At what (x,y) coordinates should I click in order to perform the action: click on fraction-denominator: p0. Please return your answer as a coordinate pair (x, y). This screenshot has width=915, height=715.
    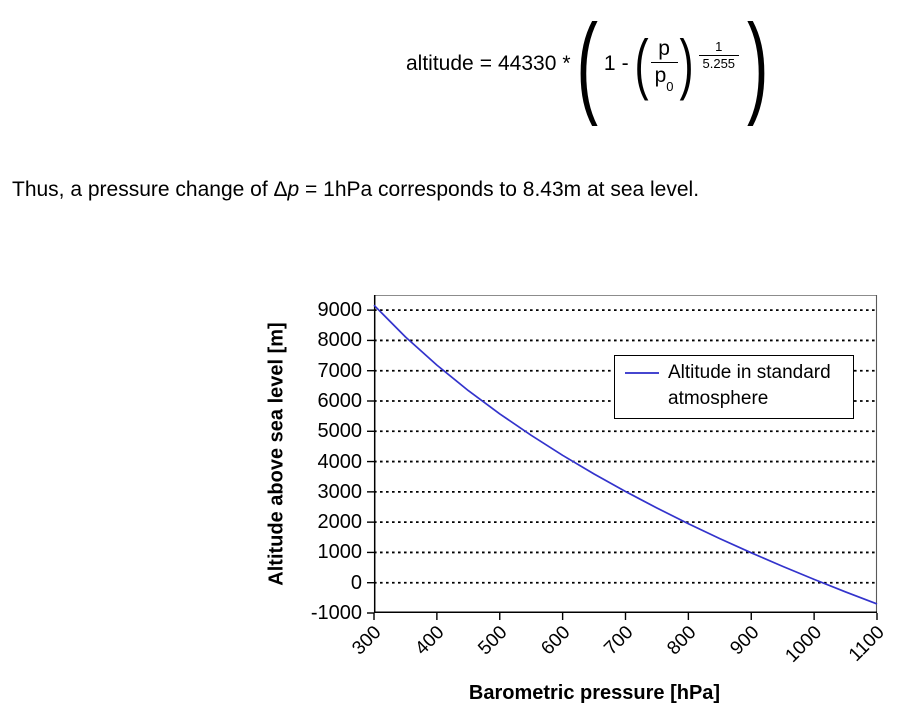
    Looking at the image, I should click on (664, 79).